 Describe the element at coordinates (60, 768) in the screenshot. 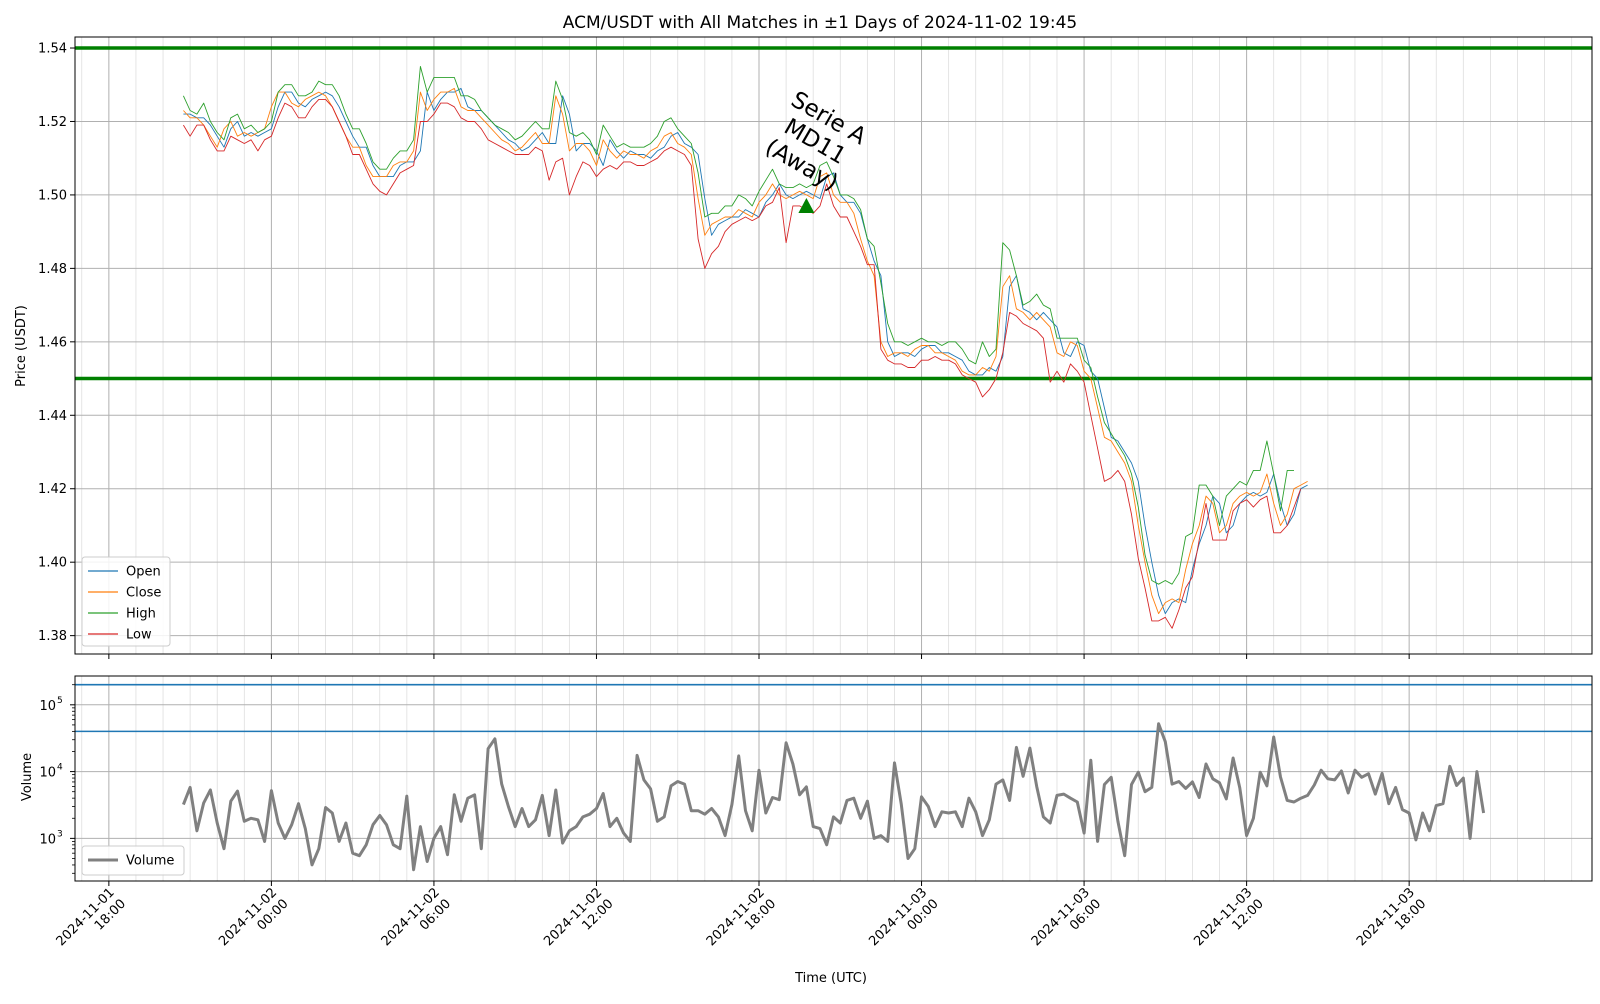

I see `volume-y-tick-exponent: 4` at that location.